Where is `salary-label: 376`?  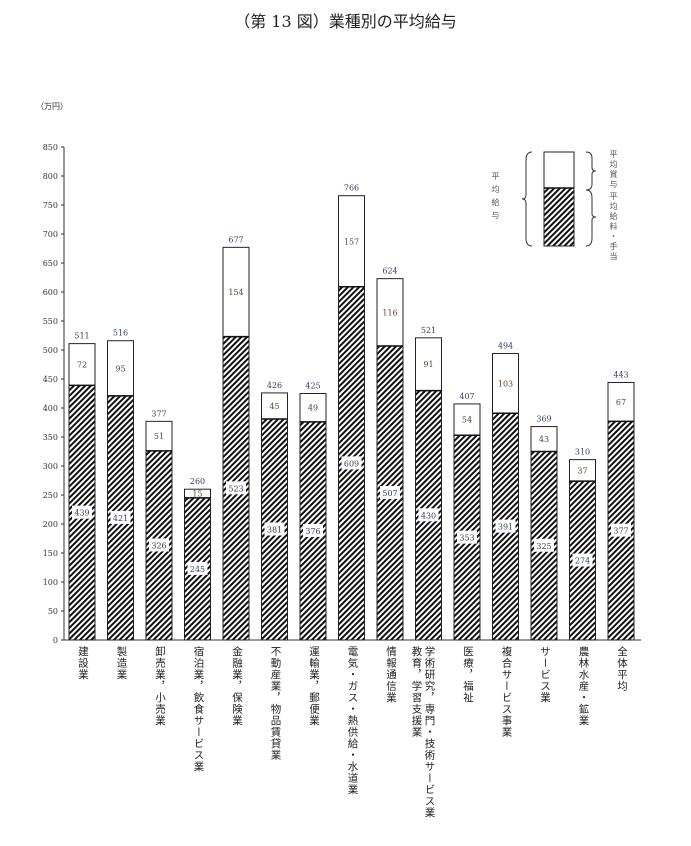
salary-label: 376 is located at coordinates (312, 531).